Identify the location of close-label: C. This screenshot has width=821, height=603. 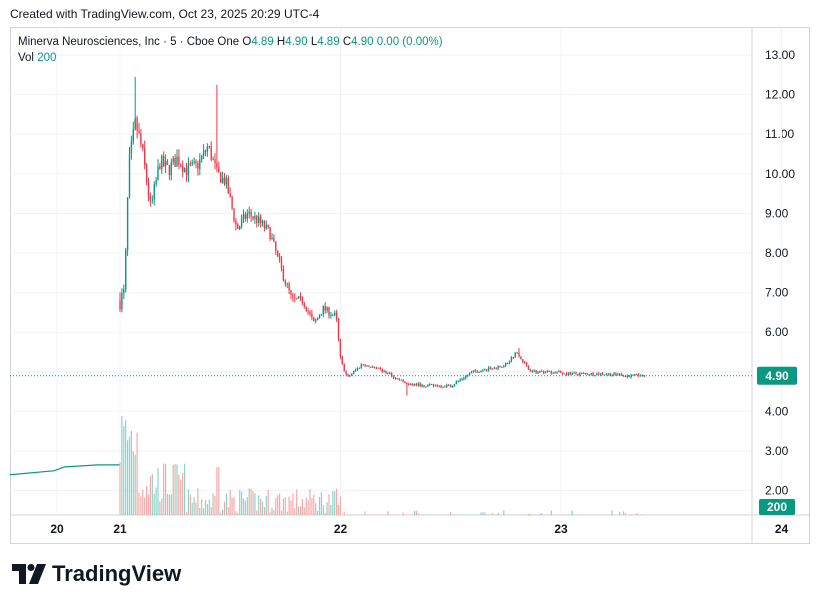
(347, 42).